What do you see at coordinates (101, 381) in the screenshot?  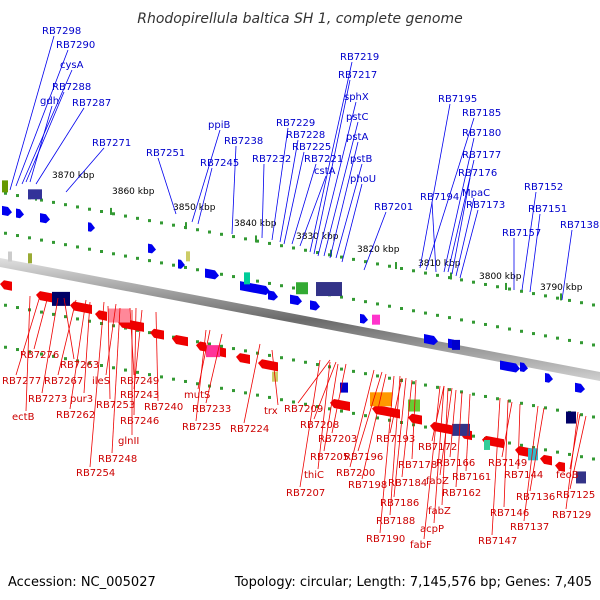 I see `reverse-gene-label: ileS` at bounding box center [101, 381].